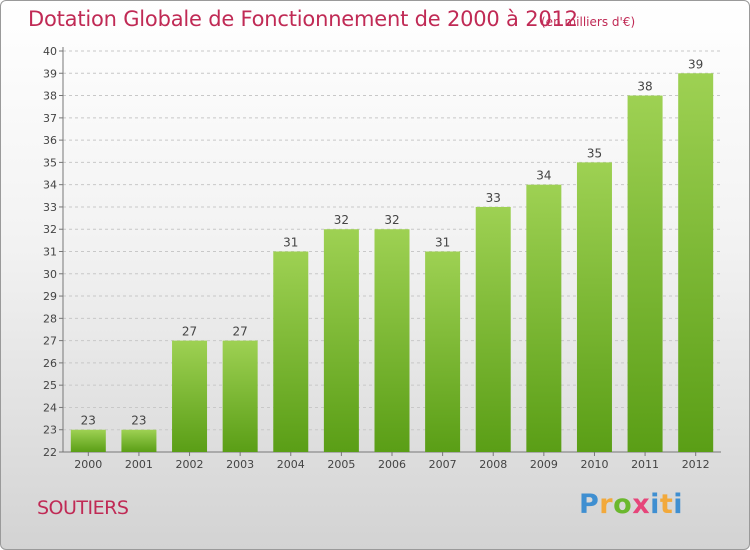 This screenshot has width=750, height=550. What do you see at coordinates (291, 464) in the screenshot?
I see `x-tick-label: 2004` at bounding box center [291, 464].